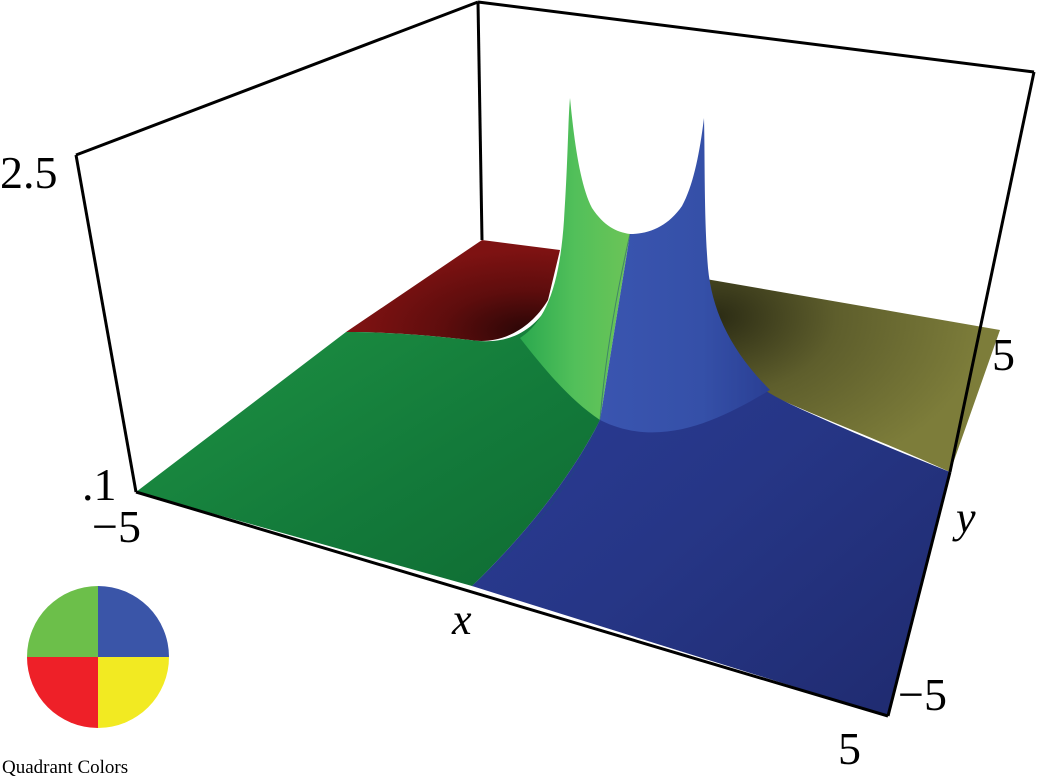  What do you see at coordinates (964, 517) in the screenshot?
I see `y-axis-label: y` at bounding box center [964, 517].